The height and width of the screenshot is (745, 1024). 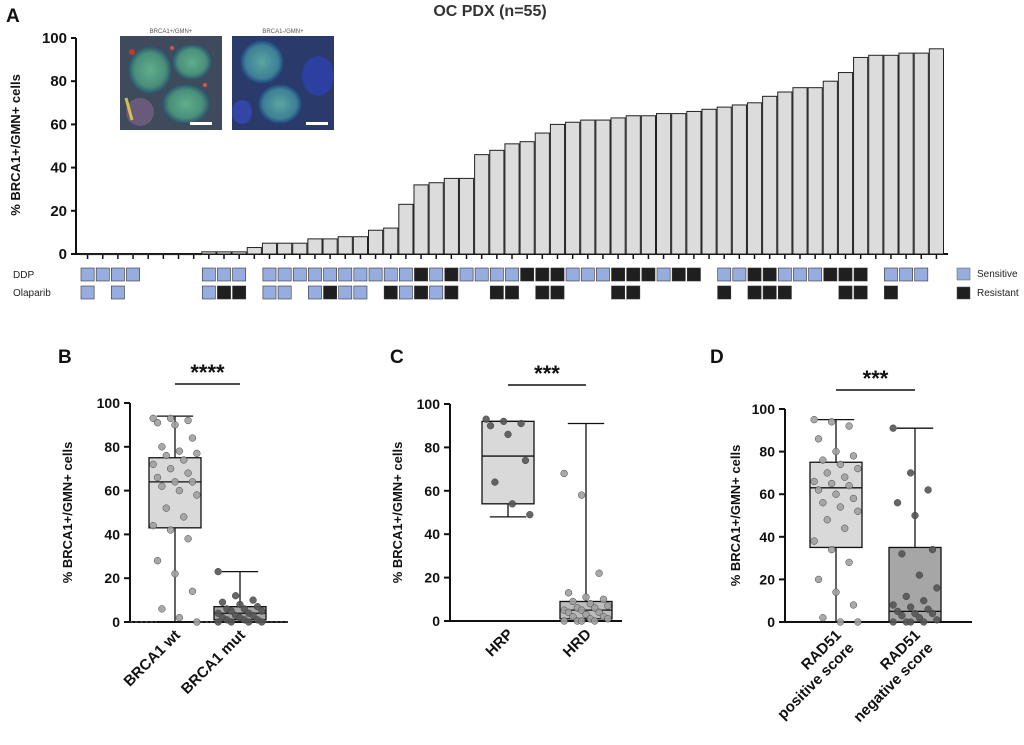 What do you see at coordinates (429, 404) in the screenshot?
I see `chart-c-y-tick-label: 100` at bounding box center [429, 404].